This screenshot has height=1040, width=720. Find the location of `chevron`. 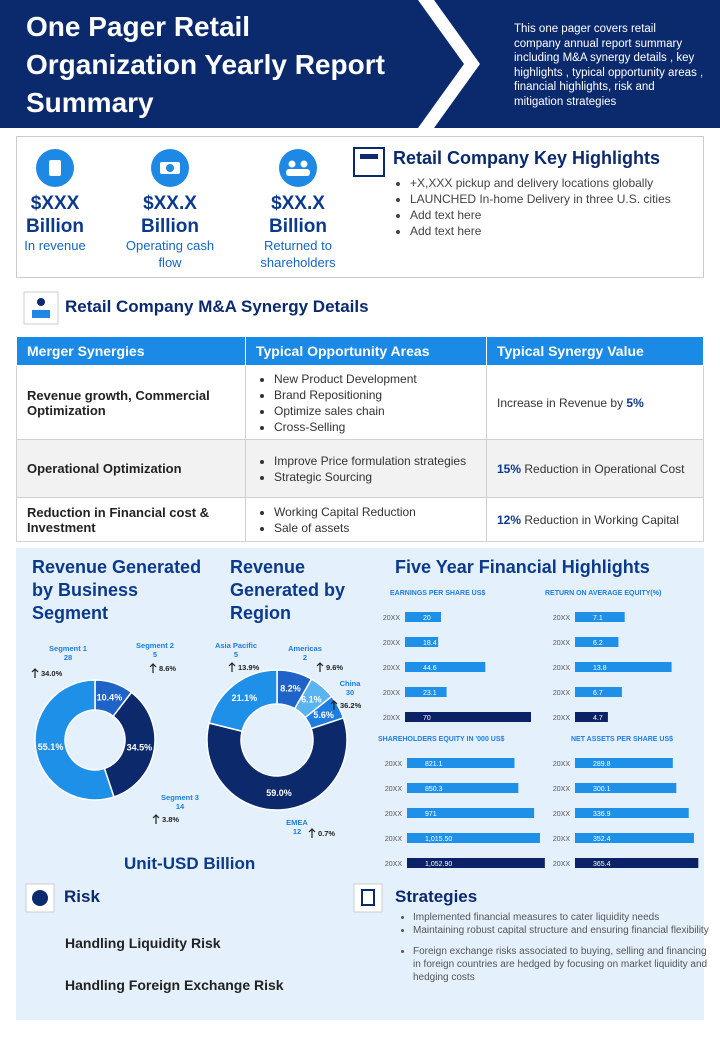

chevron is located at coordinates (449, 64).